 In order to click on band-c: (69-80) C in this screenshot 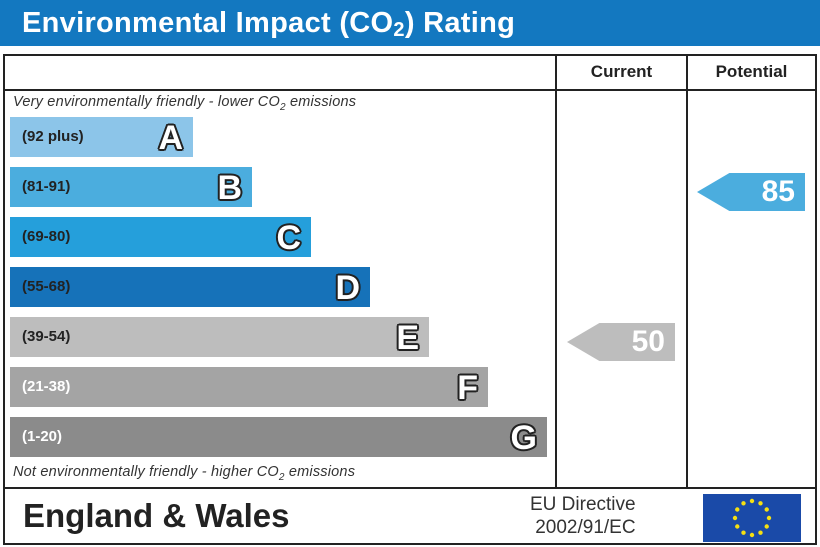, I will do `click(160, 237)`.